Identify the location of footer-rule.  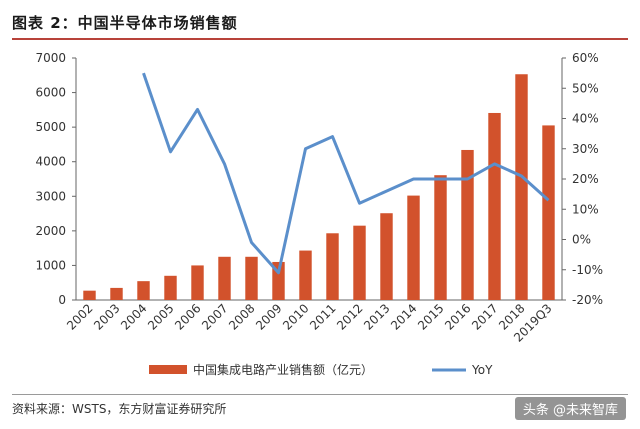
(320, 394).